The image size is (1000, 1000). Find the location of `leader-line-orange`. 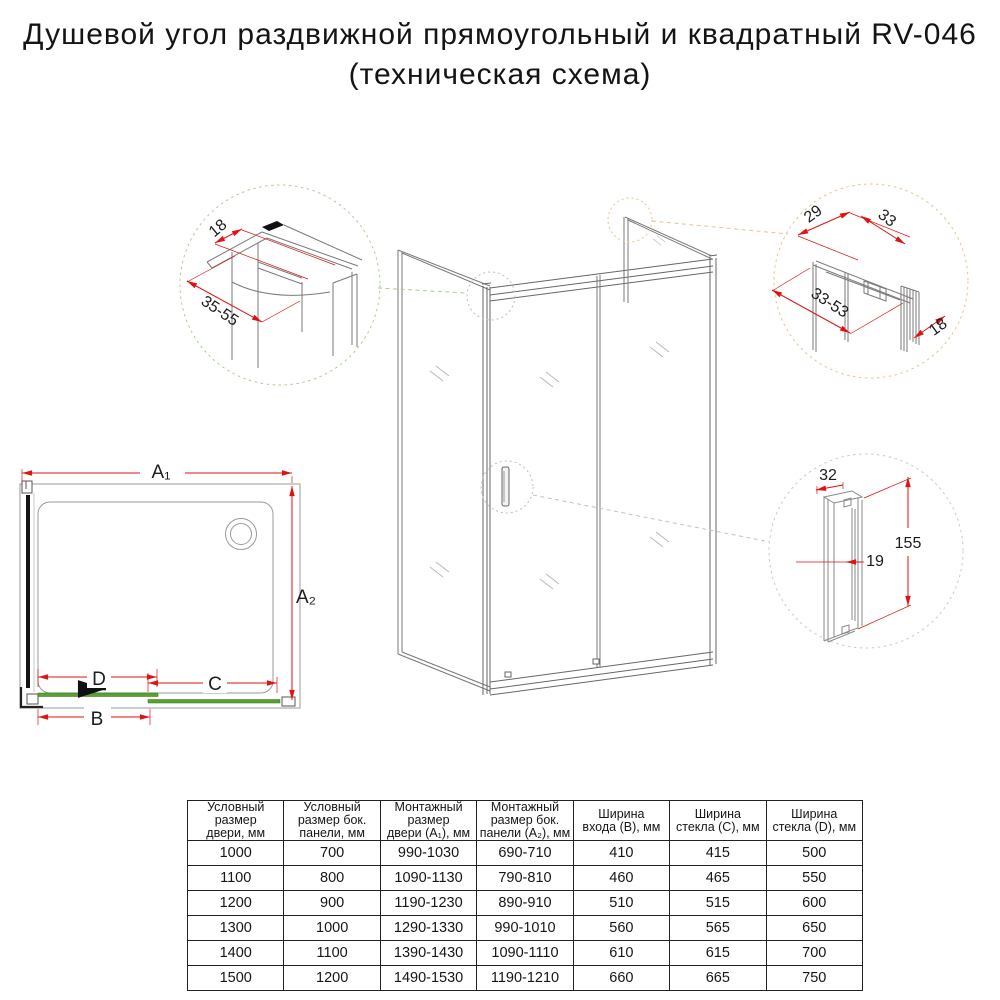

leader-line-orange is located at coordinates (720, 227).